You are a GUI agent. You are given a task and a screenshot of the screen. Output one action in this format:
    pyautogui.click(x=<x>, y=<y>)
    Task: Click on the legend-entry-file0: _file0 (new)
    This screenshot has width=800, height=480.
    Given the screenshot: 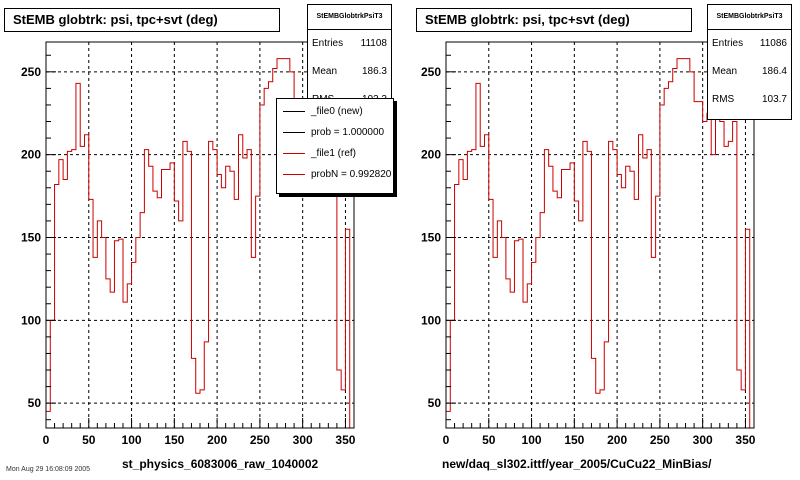 What is the action you would take?
    pyautogui.click(x=335, y=111)
    